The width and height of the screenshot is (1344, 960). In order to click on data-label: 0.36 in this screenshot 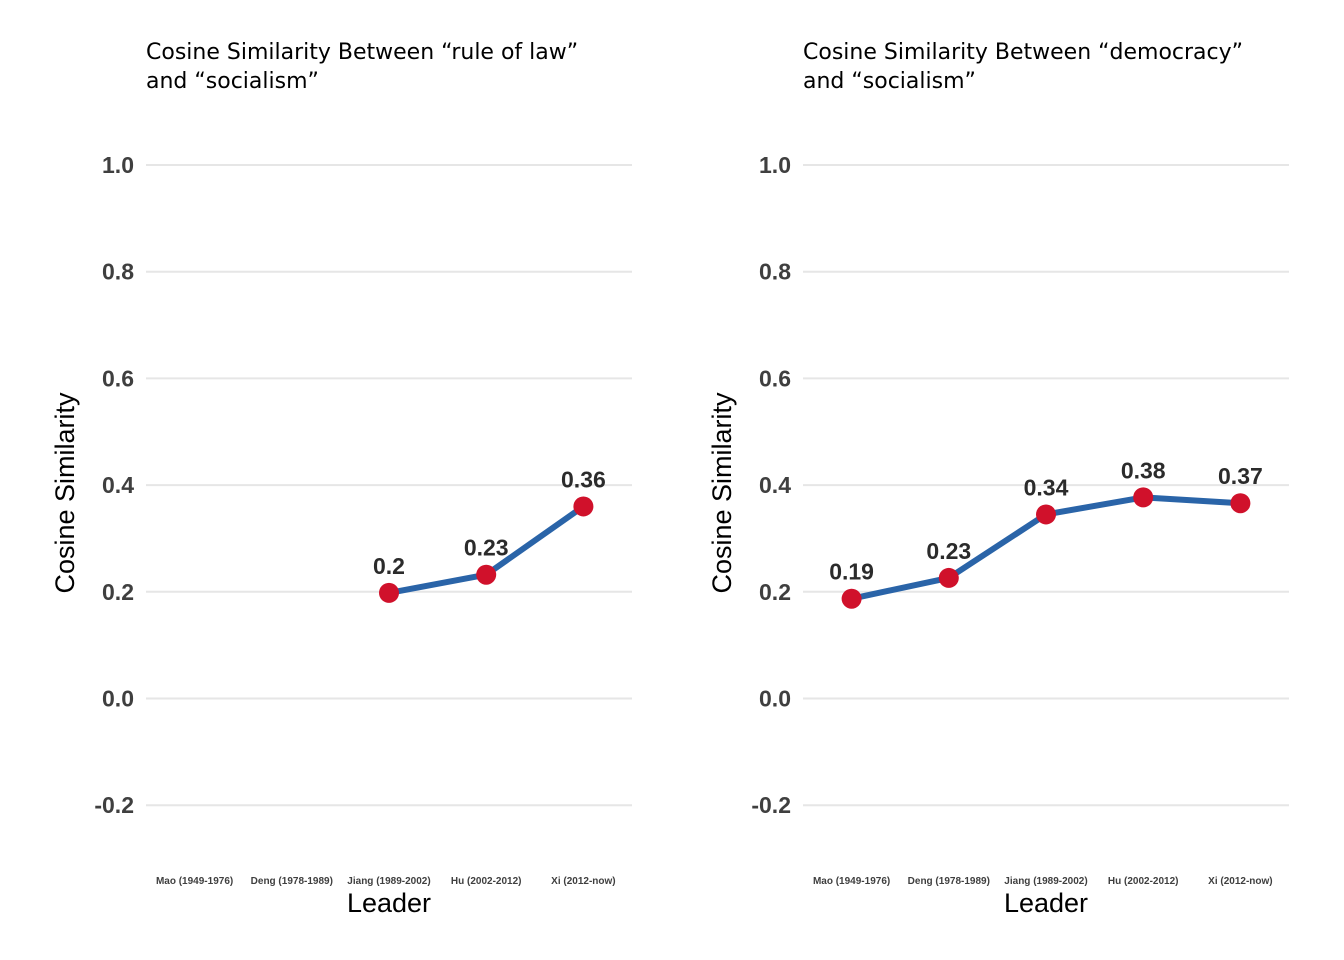, I will do `click(583, 479)`.